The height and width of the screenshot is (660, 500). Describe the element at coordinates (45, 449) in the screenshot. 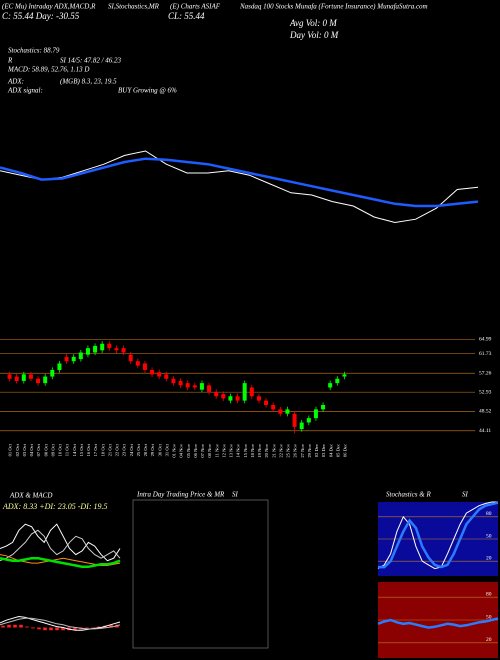

I see `x-tick-label: 08 Oct` at that location.